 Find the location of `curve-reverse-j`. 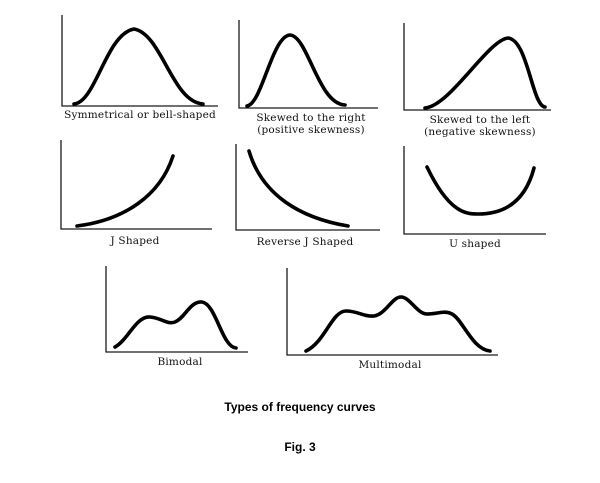

curve-reverse-j is located at coordinates (298, 188).